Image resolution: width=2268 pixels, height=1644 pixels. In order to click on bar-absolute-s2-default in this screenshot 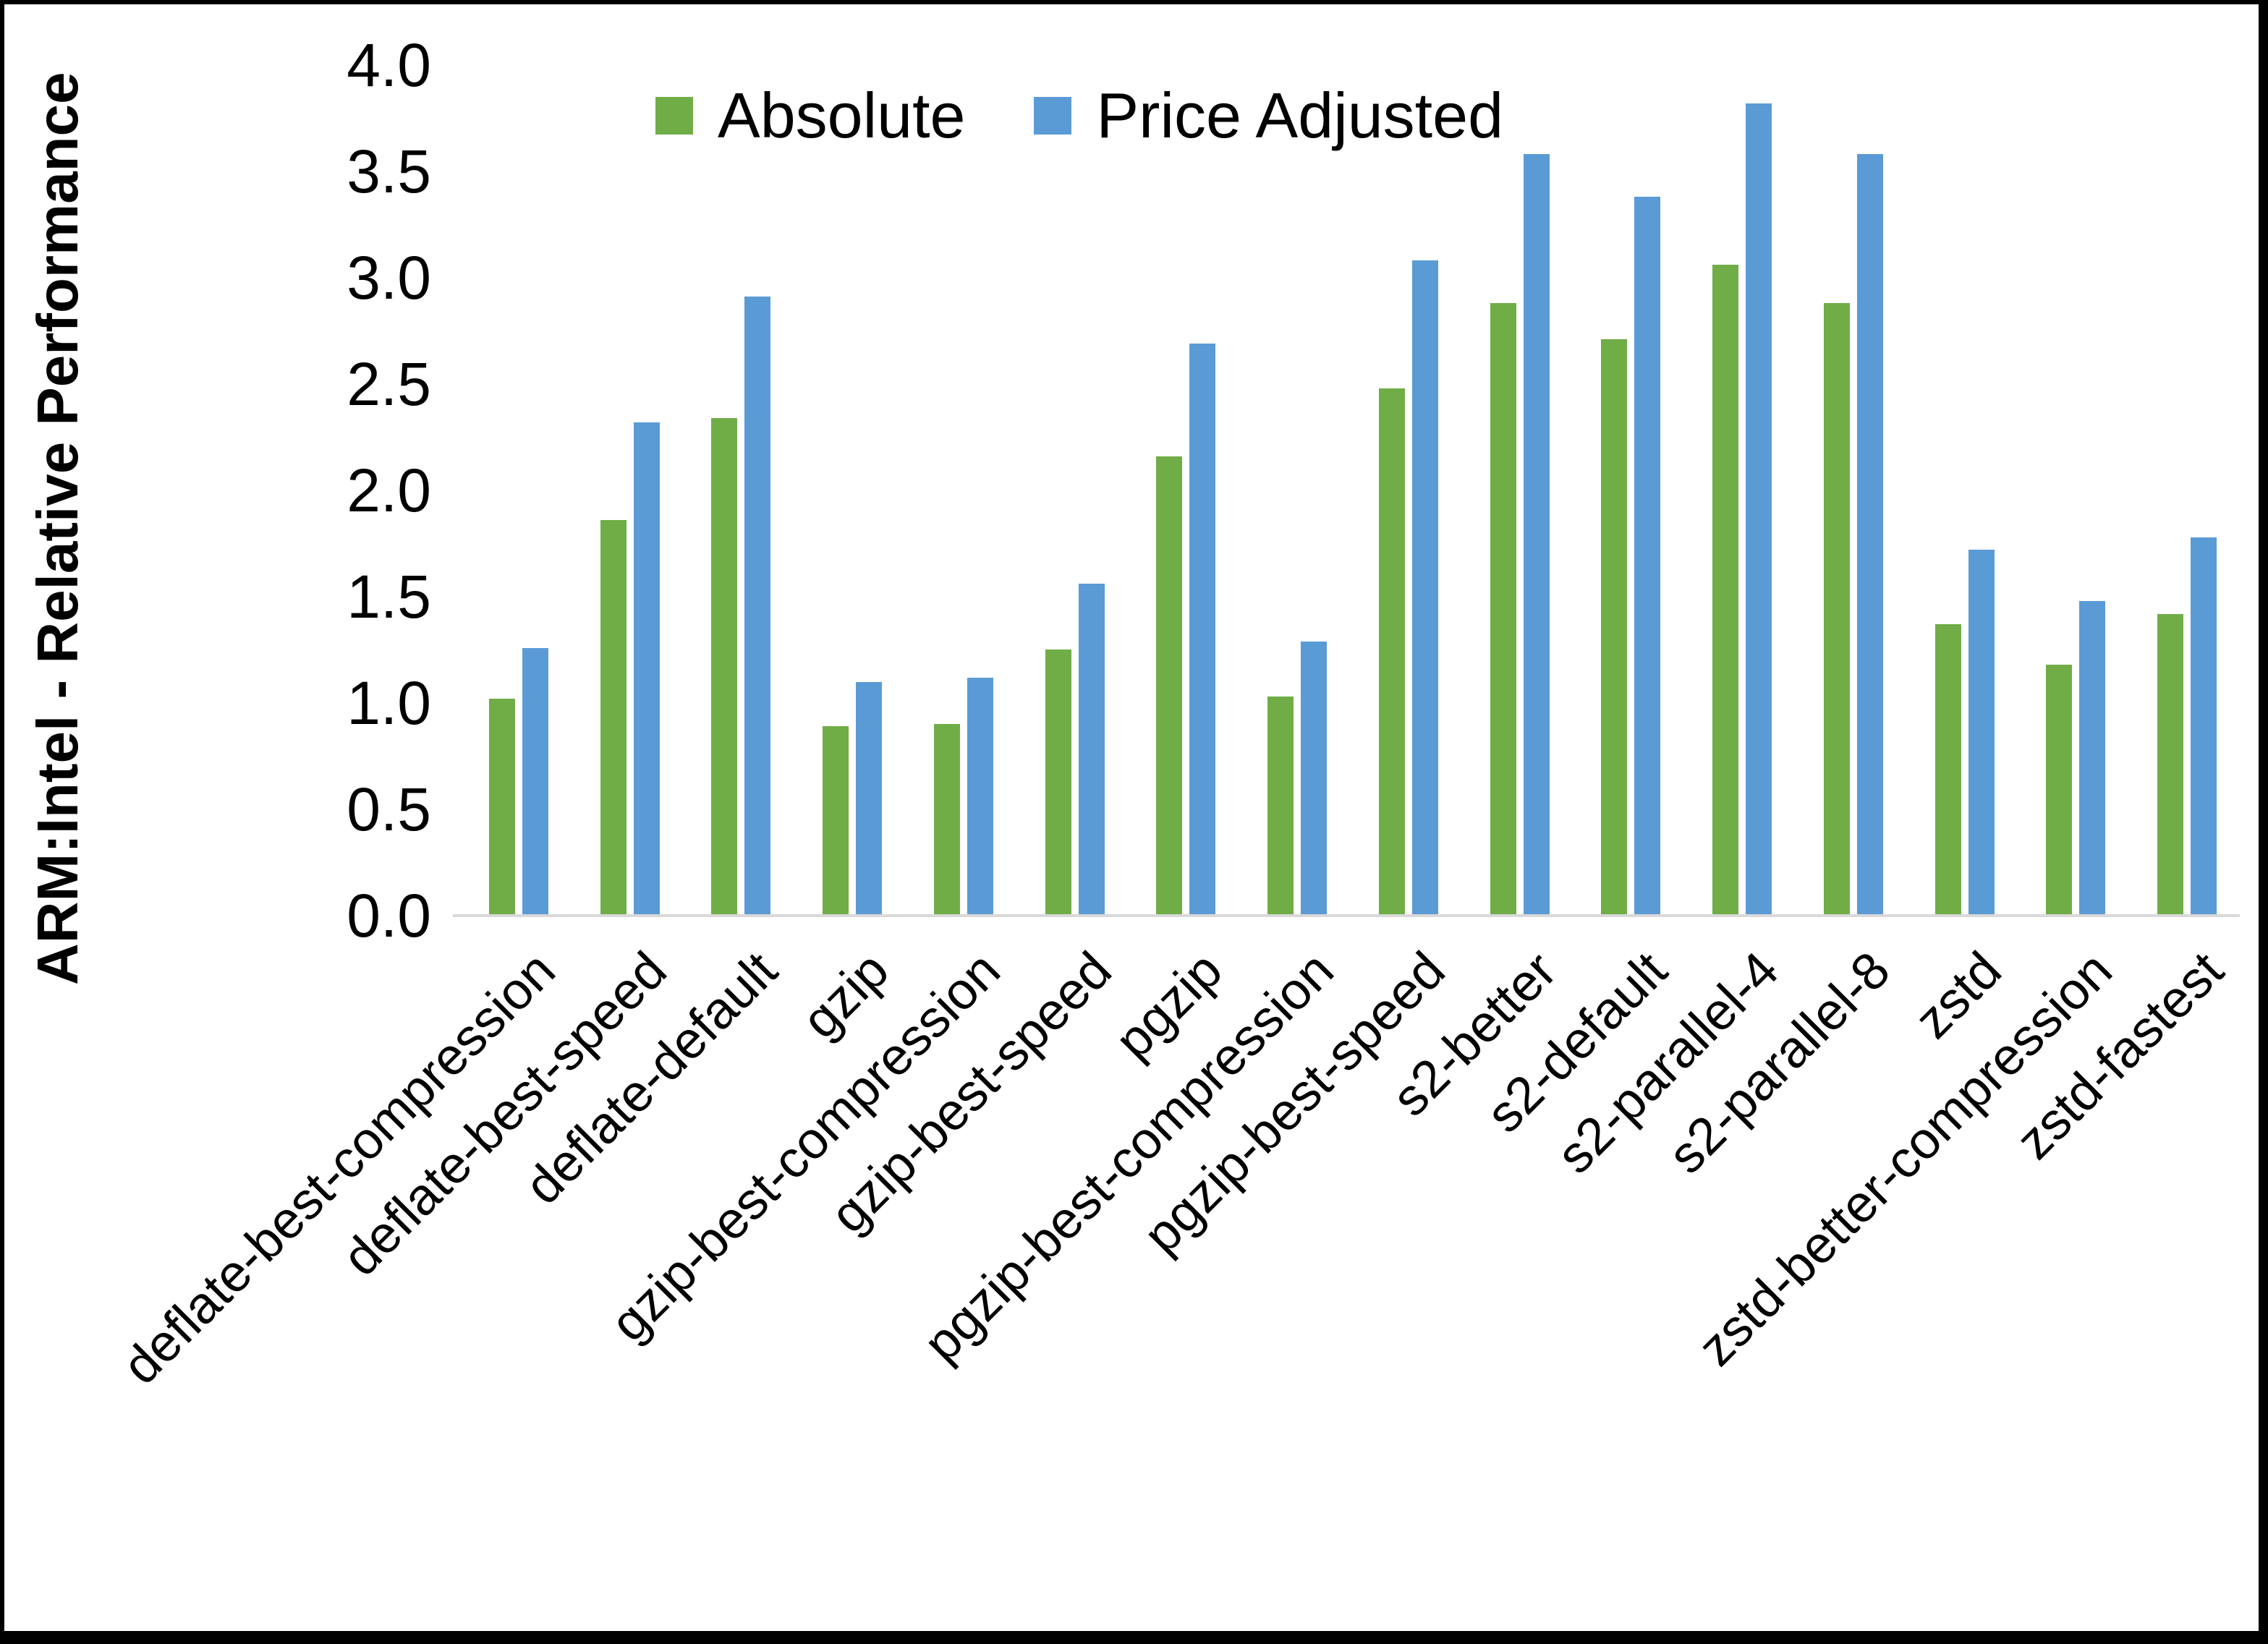, I will do `click(1614, 627)`.